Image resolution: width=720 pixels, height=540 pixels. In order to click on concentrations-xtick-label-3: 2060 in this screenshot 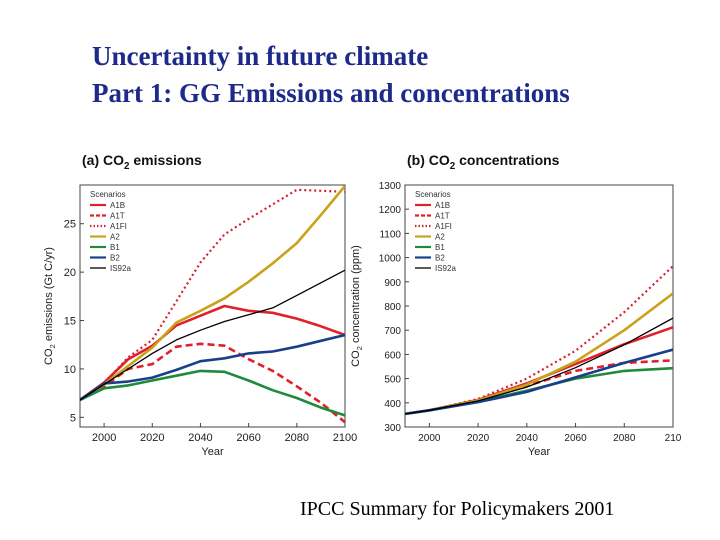, I will do `click(575, 438)`.